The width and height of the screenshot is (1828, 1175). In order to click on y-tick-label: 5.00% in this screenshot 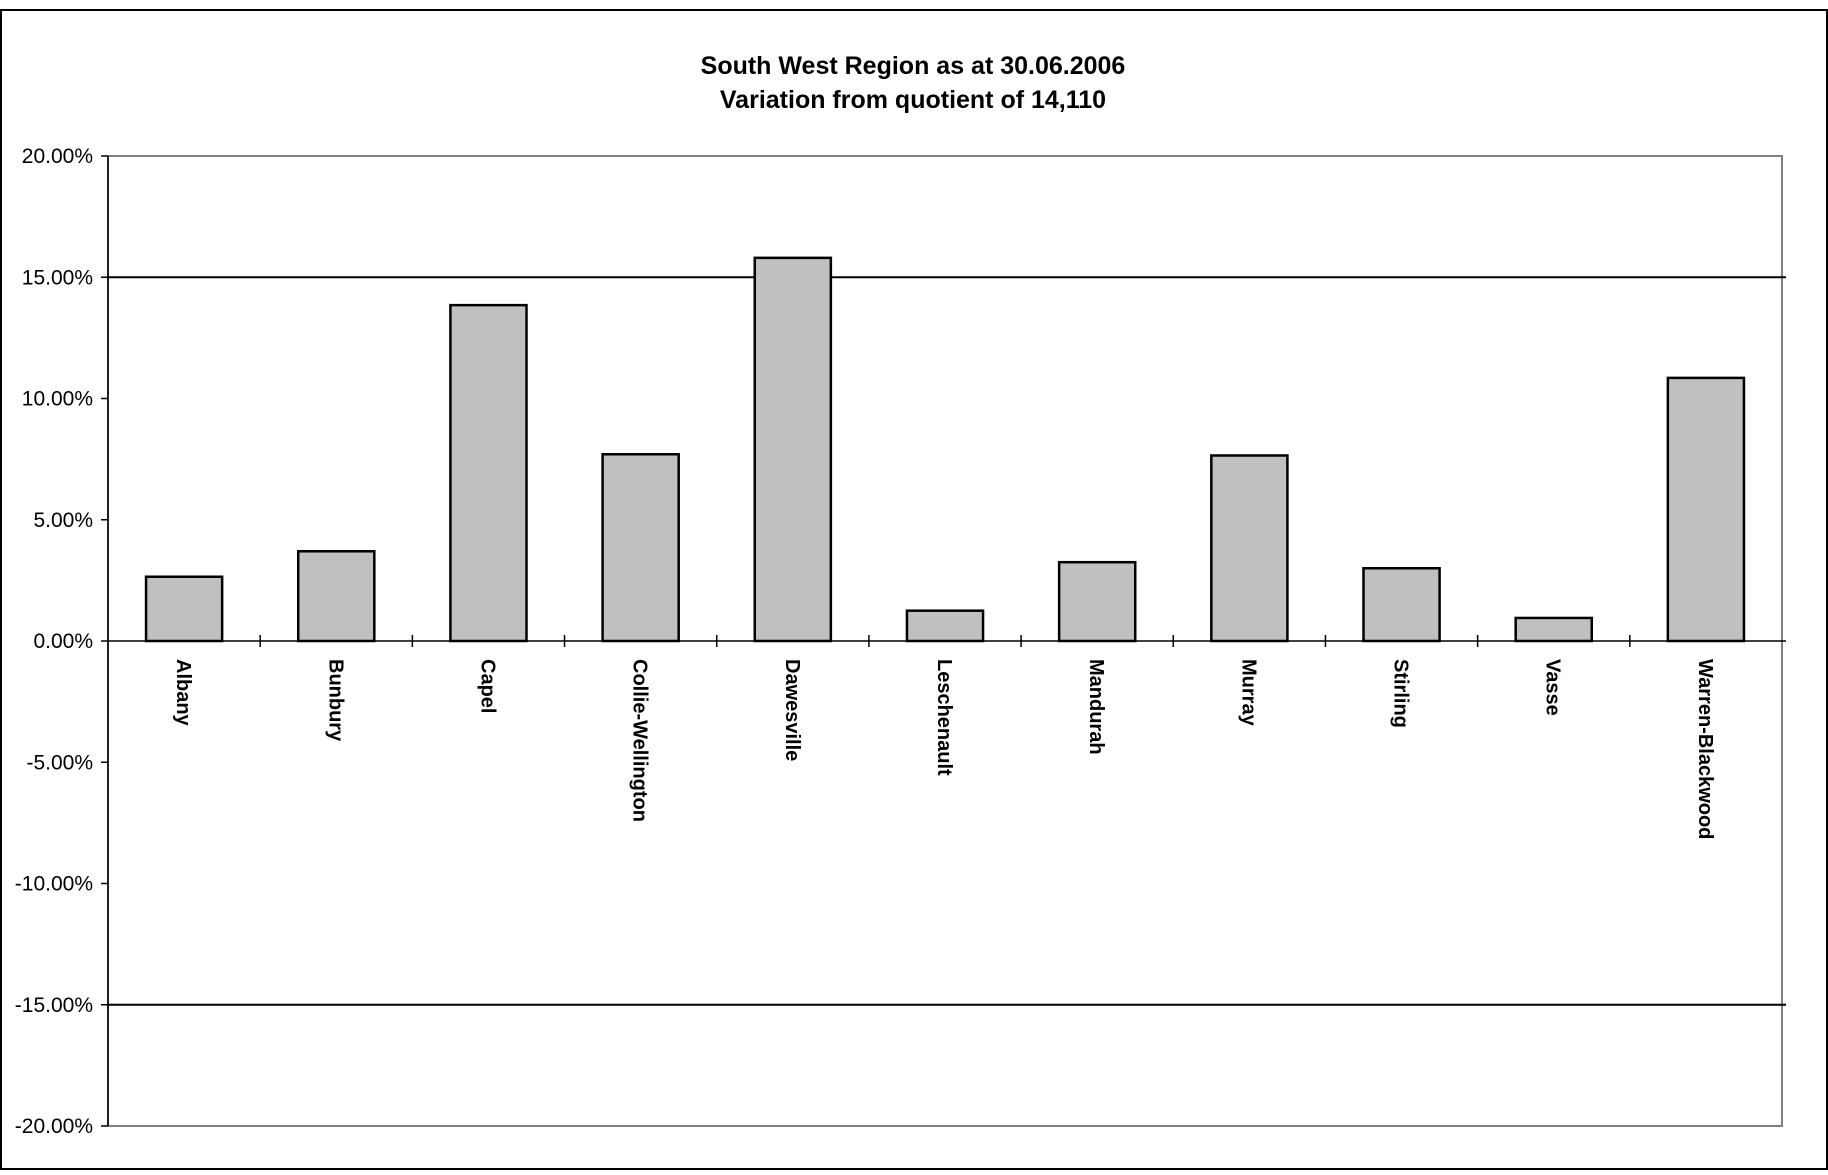, I will do `click(63, 520)`.